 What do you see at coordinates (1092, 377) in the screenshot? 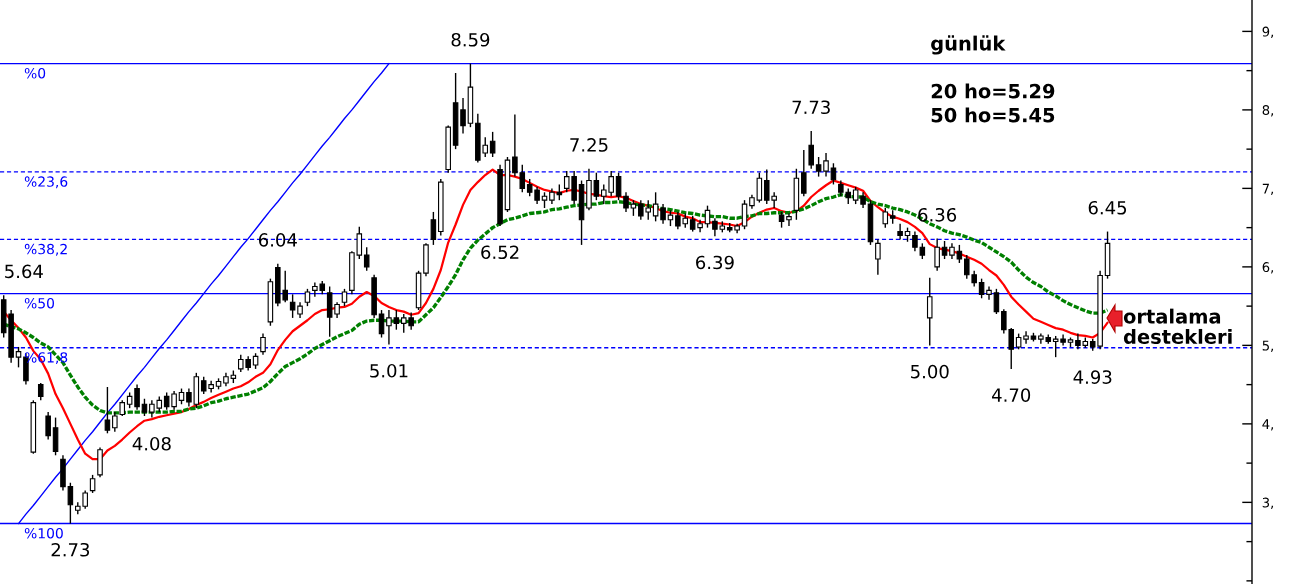
I see `text: 4.93` at bounding box center [1092, 377].